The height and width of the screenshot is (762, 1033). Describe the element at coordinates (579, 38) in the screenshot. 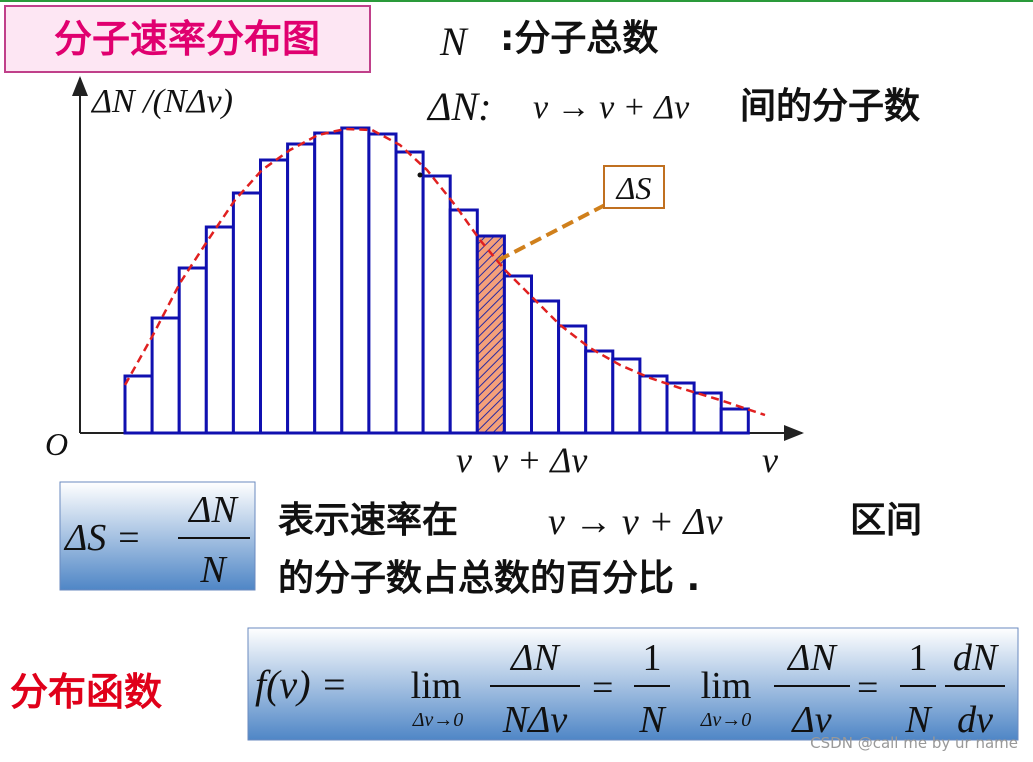

I see `def-text: :分子总数` at that location.